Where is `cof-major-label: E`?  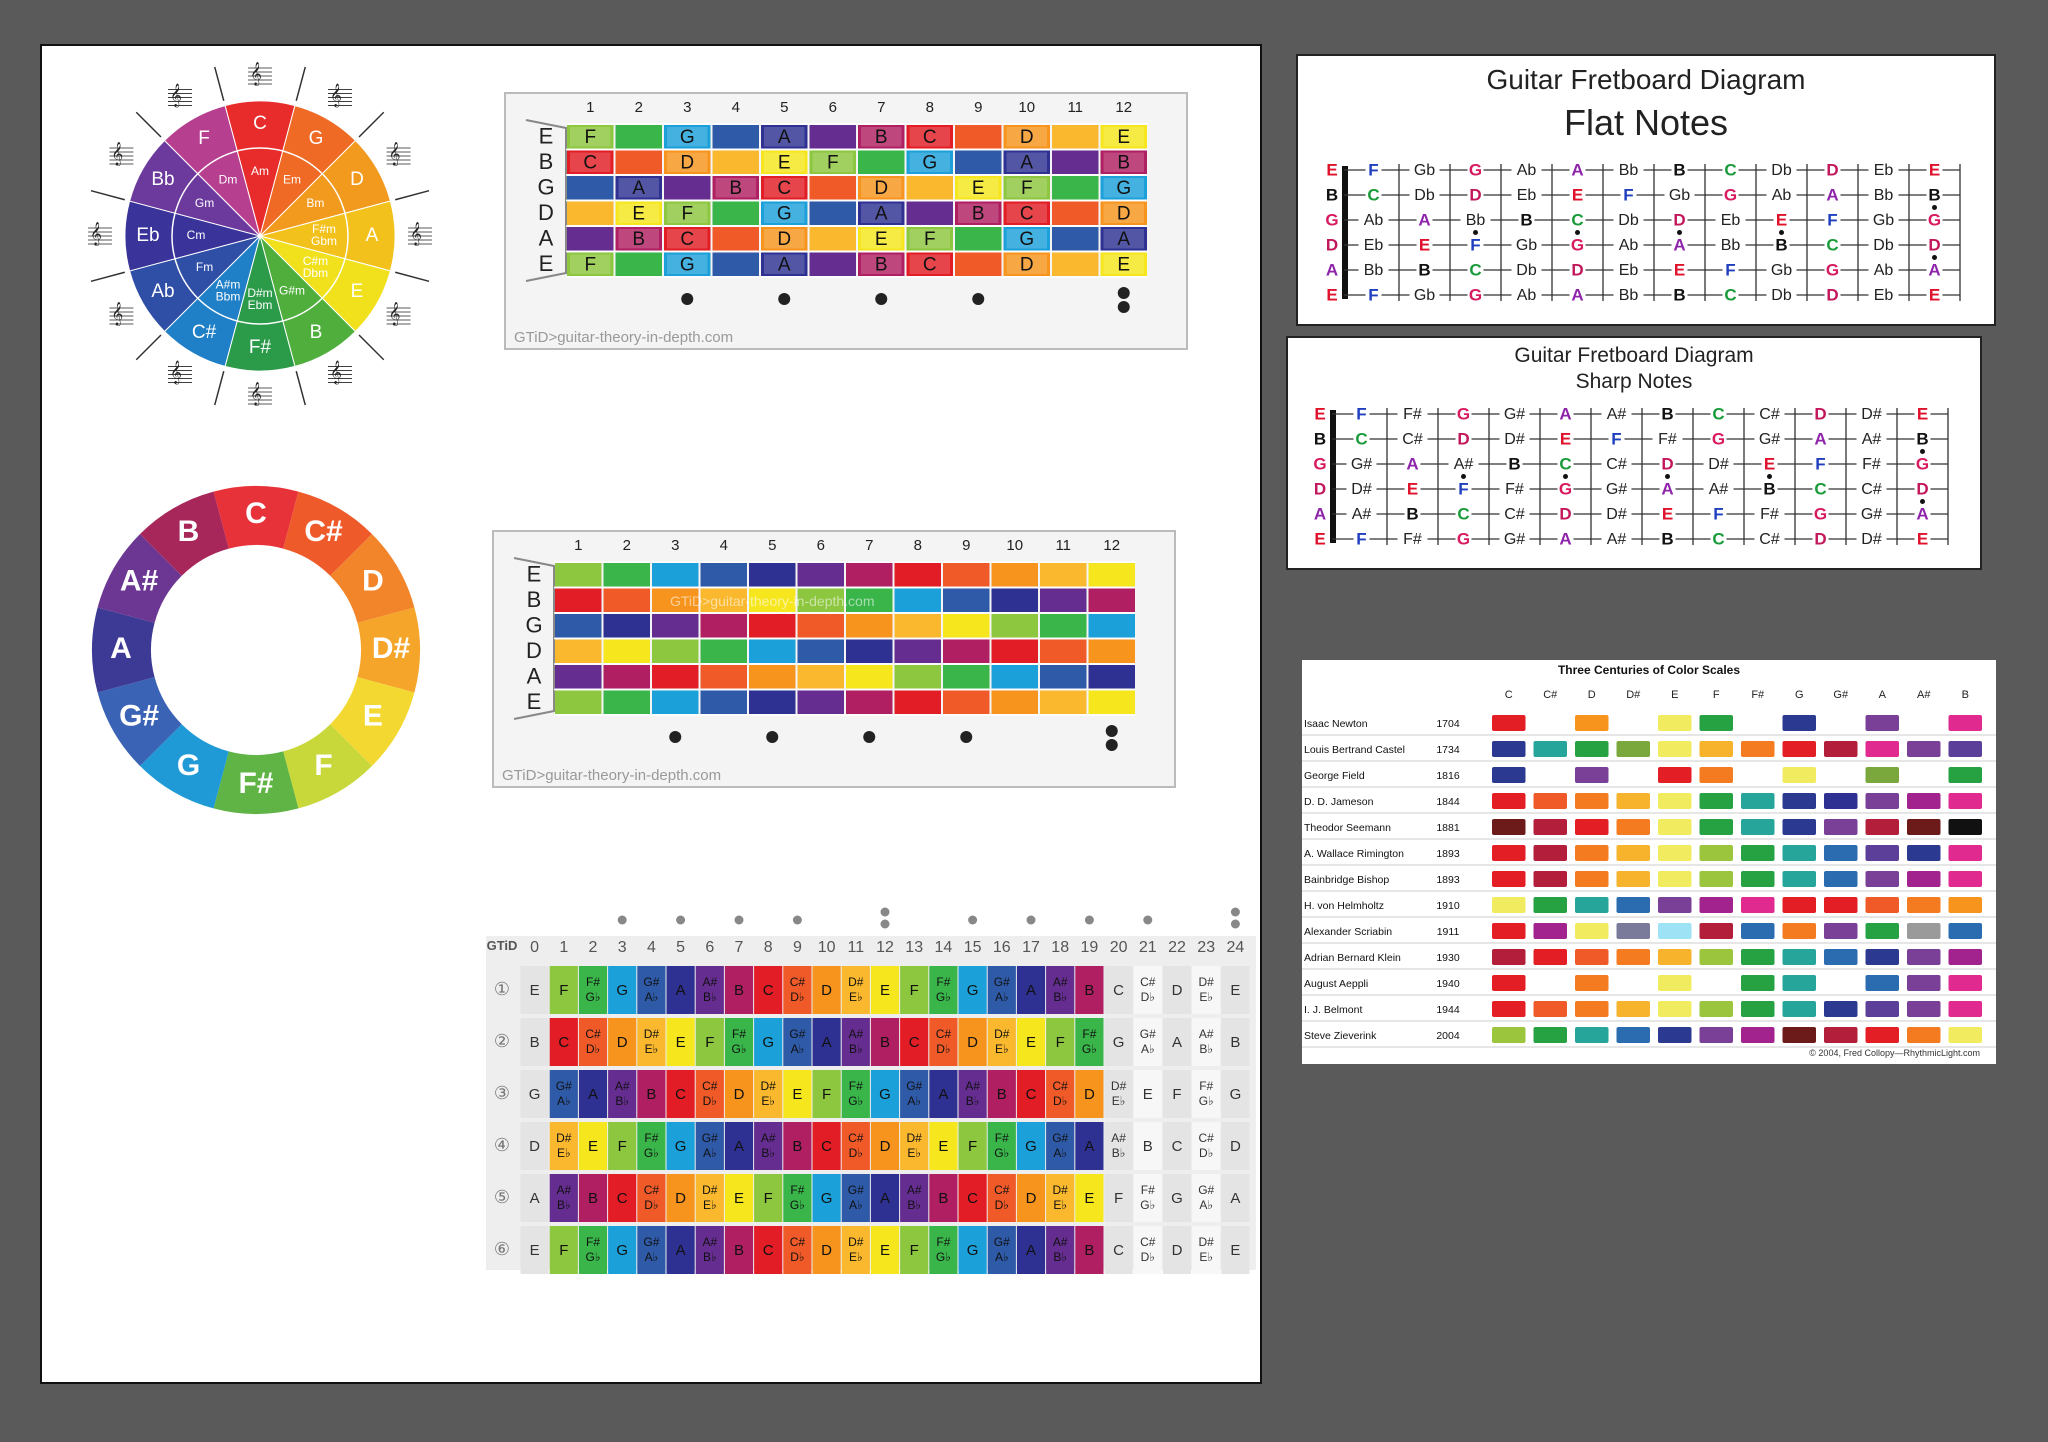
cof-major-label: E is located at coordinates (357, 291).